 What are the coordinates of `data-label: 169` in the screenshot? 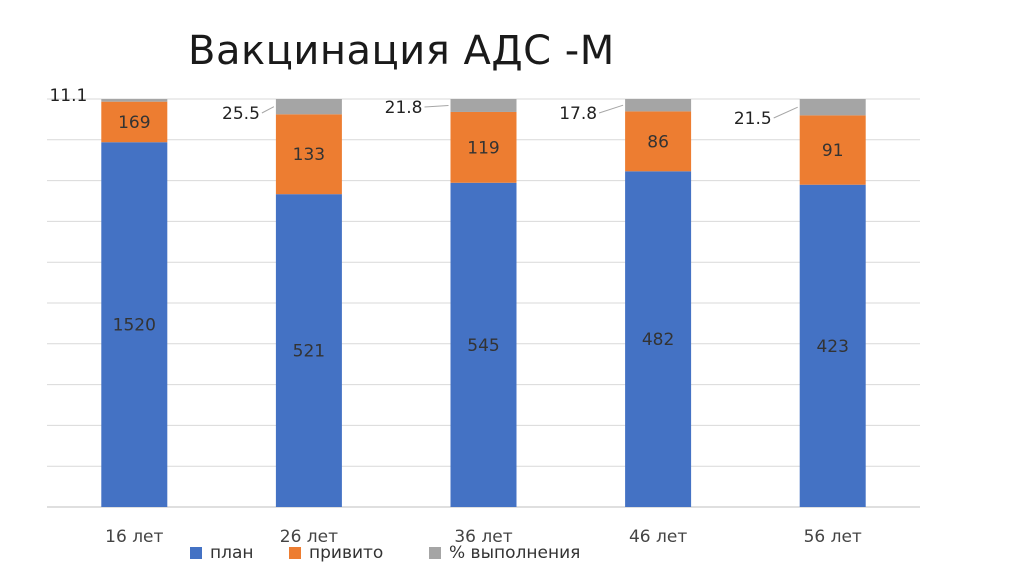 It's located at (134, 123).